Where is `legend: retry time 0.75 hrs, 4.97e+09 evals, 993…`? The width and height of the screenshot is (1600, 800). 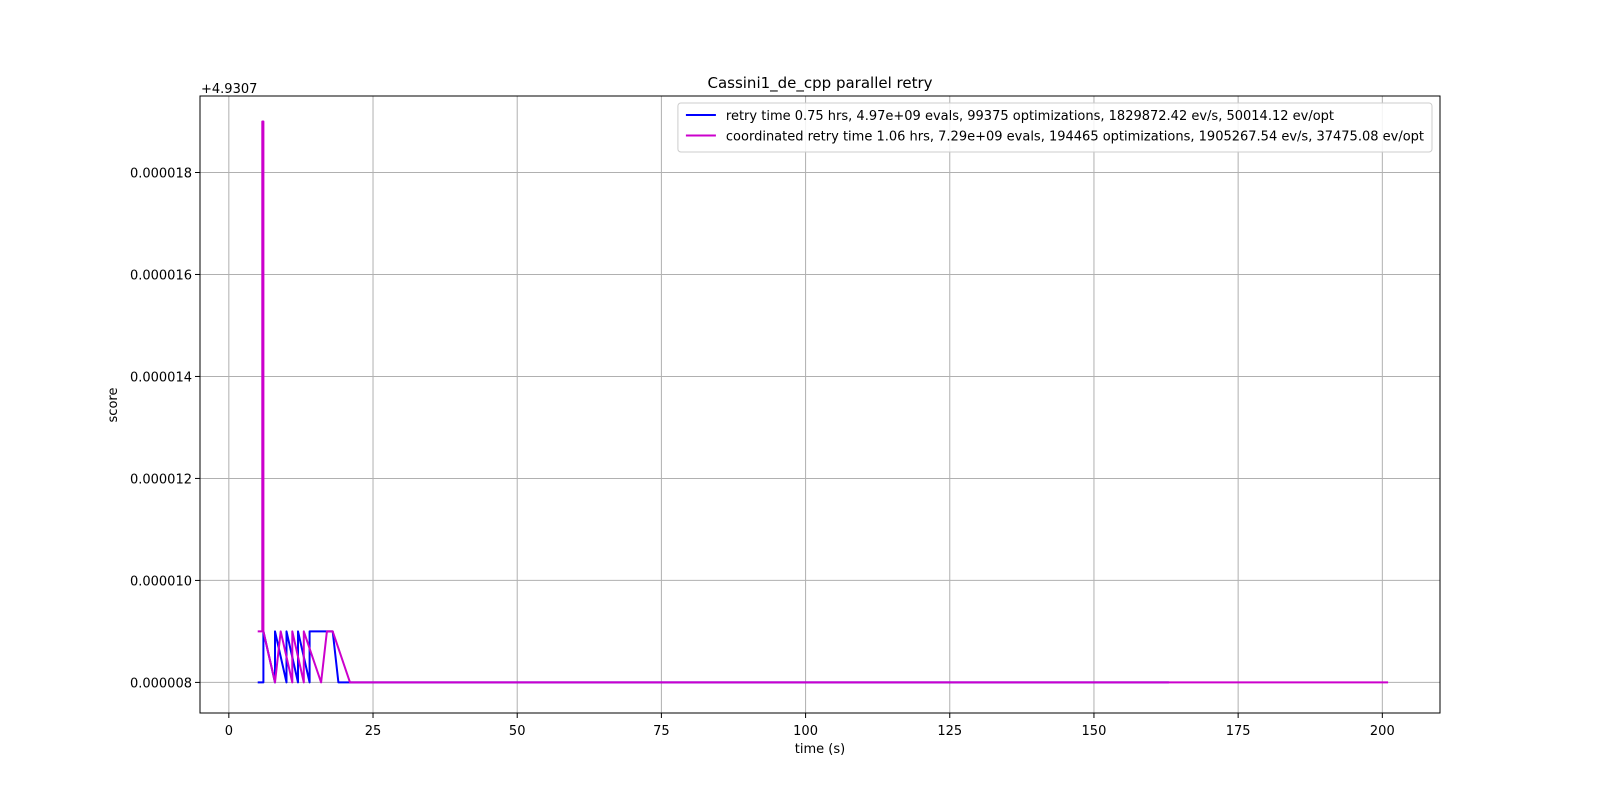 legend: retry time 0.75 hrs, 4.97e+09 evals, 993… is located at coordinates (1055, 127).